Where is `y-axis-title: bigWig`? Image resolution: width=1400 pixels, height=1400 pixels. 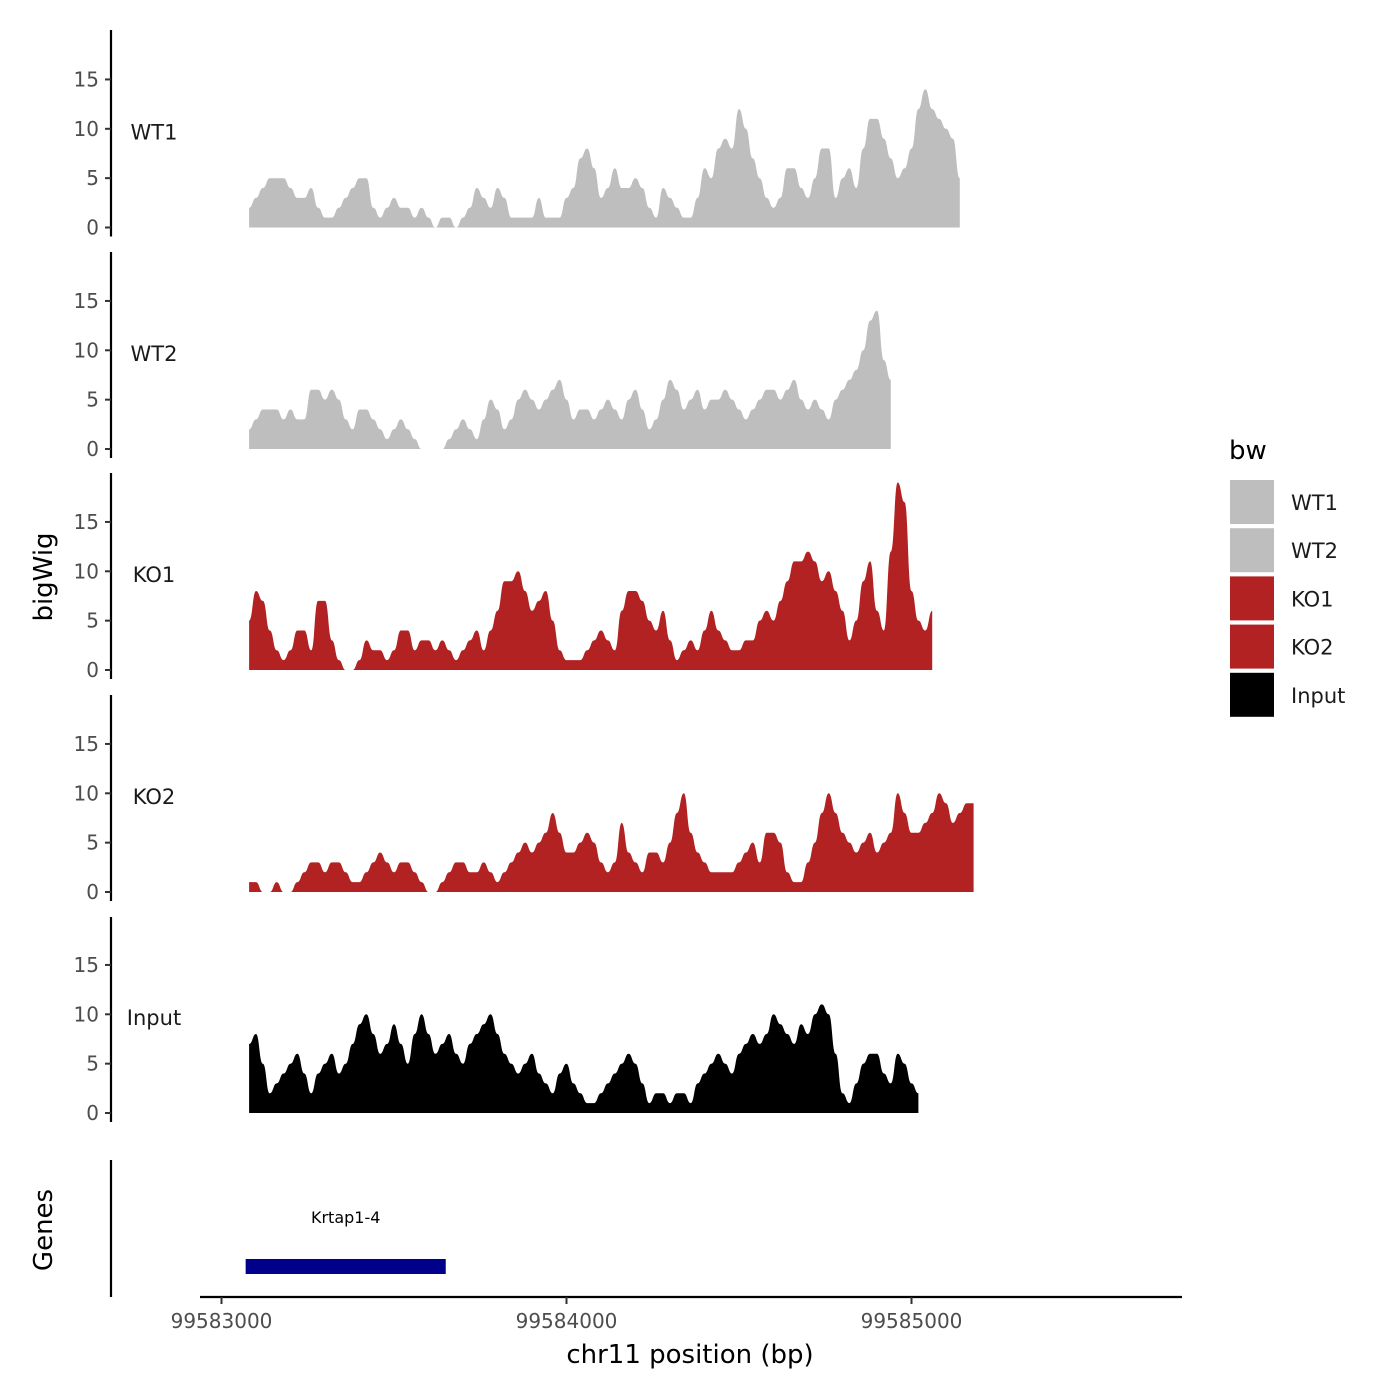 y-axis-title: bigWig is located at coordinates (44, 576).